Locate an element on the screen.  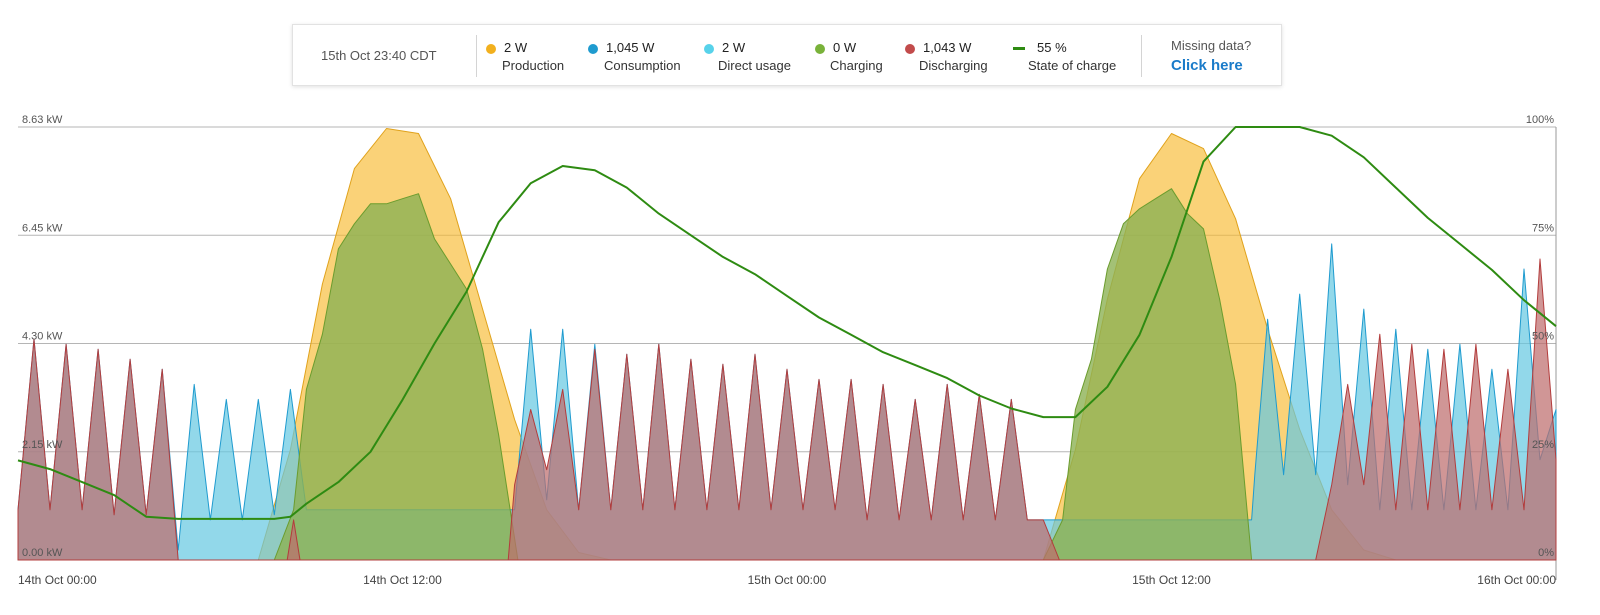
discharging-value: 1,043 W is located at coordinates (947, 47).